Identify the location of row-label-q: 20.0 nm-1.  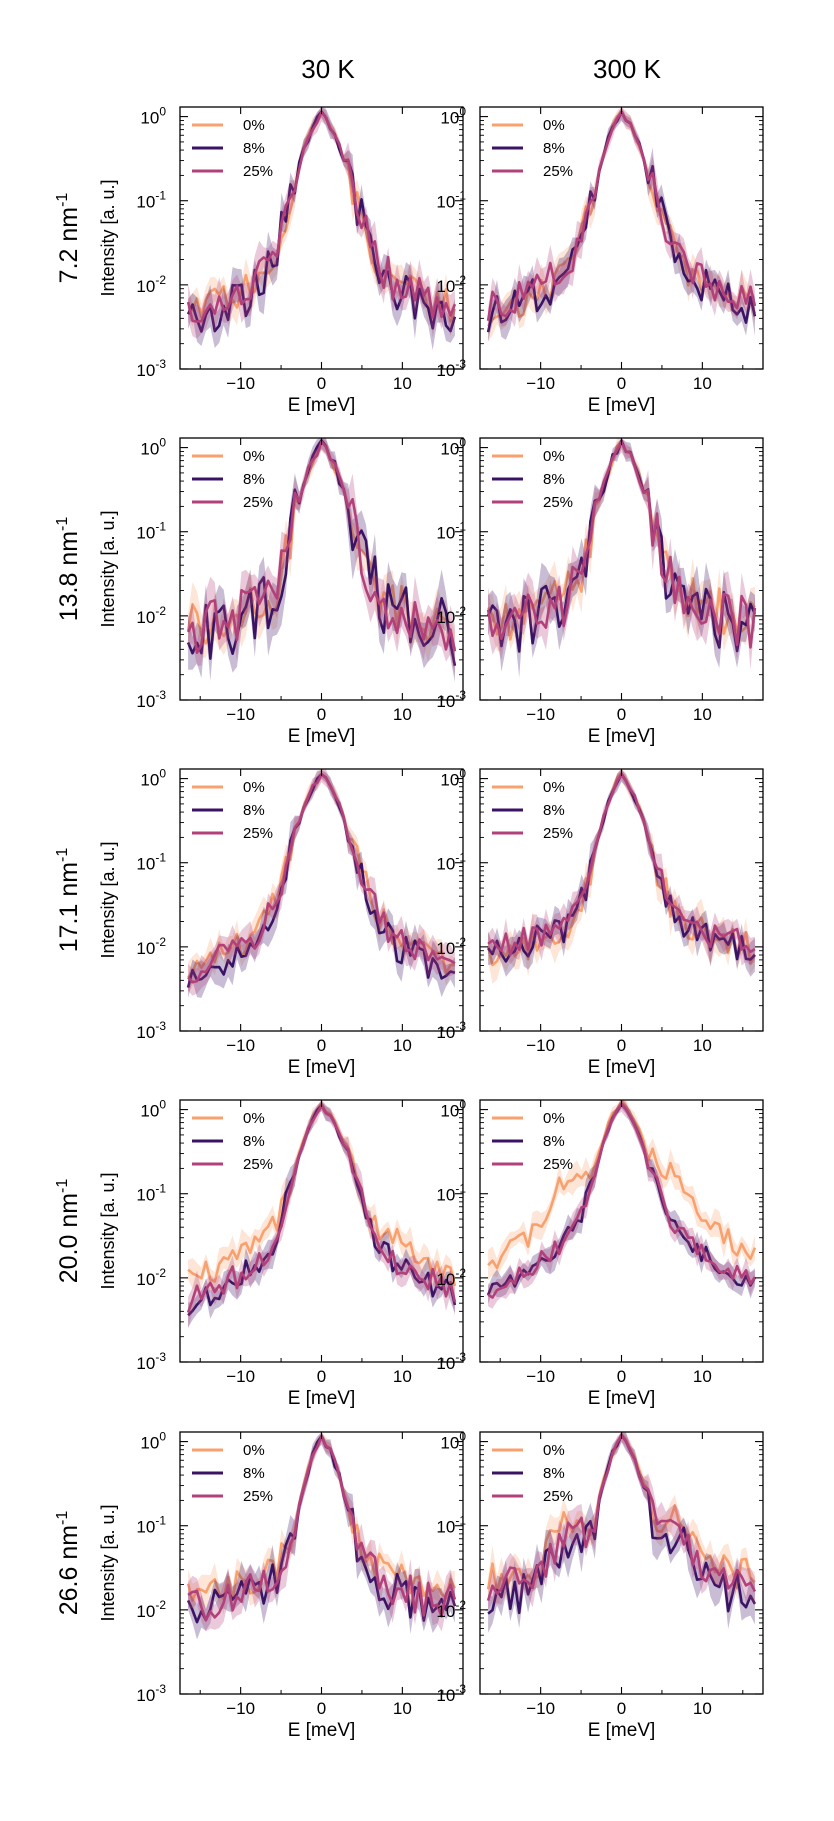
(68, 1231).